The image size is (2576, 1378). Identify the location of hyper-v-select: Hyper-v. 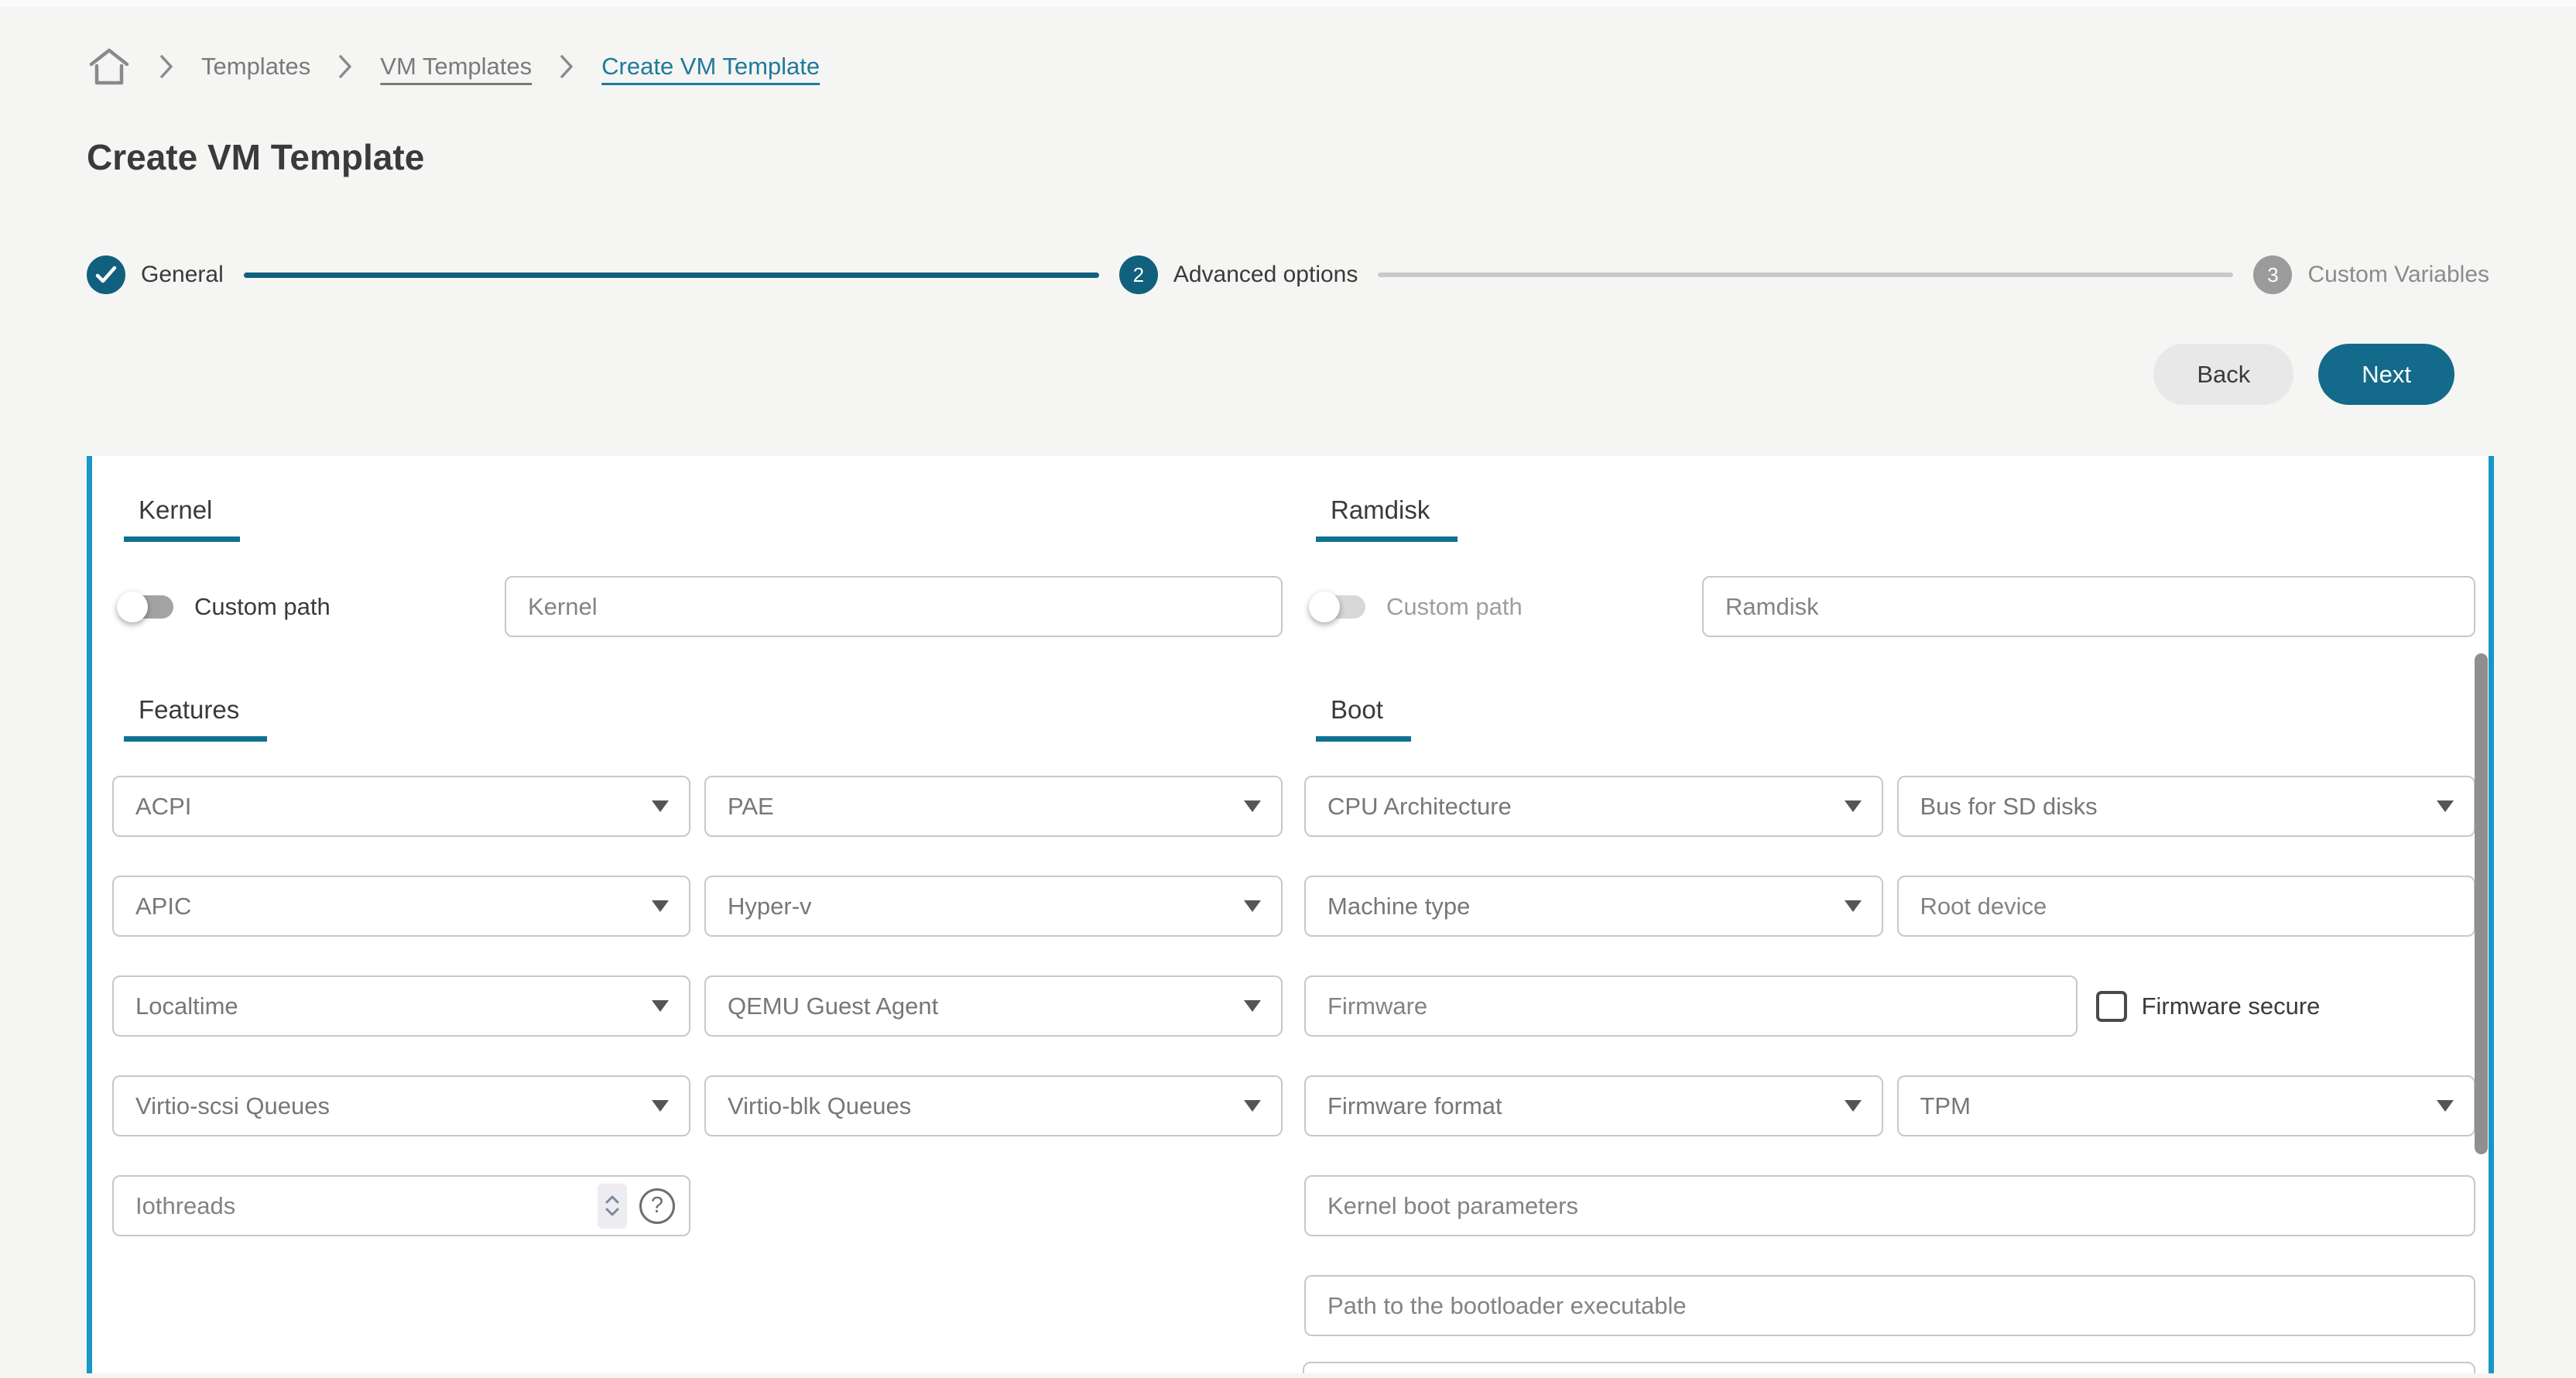
(993, 906).